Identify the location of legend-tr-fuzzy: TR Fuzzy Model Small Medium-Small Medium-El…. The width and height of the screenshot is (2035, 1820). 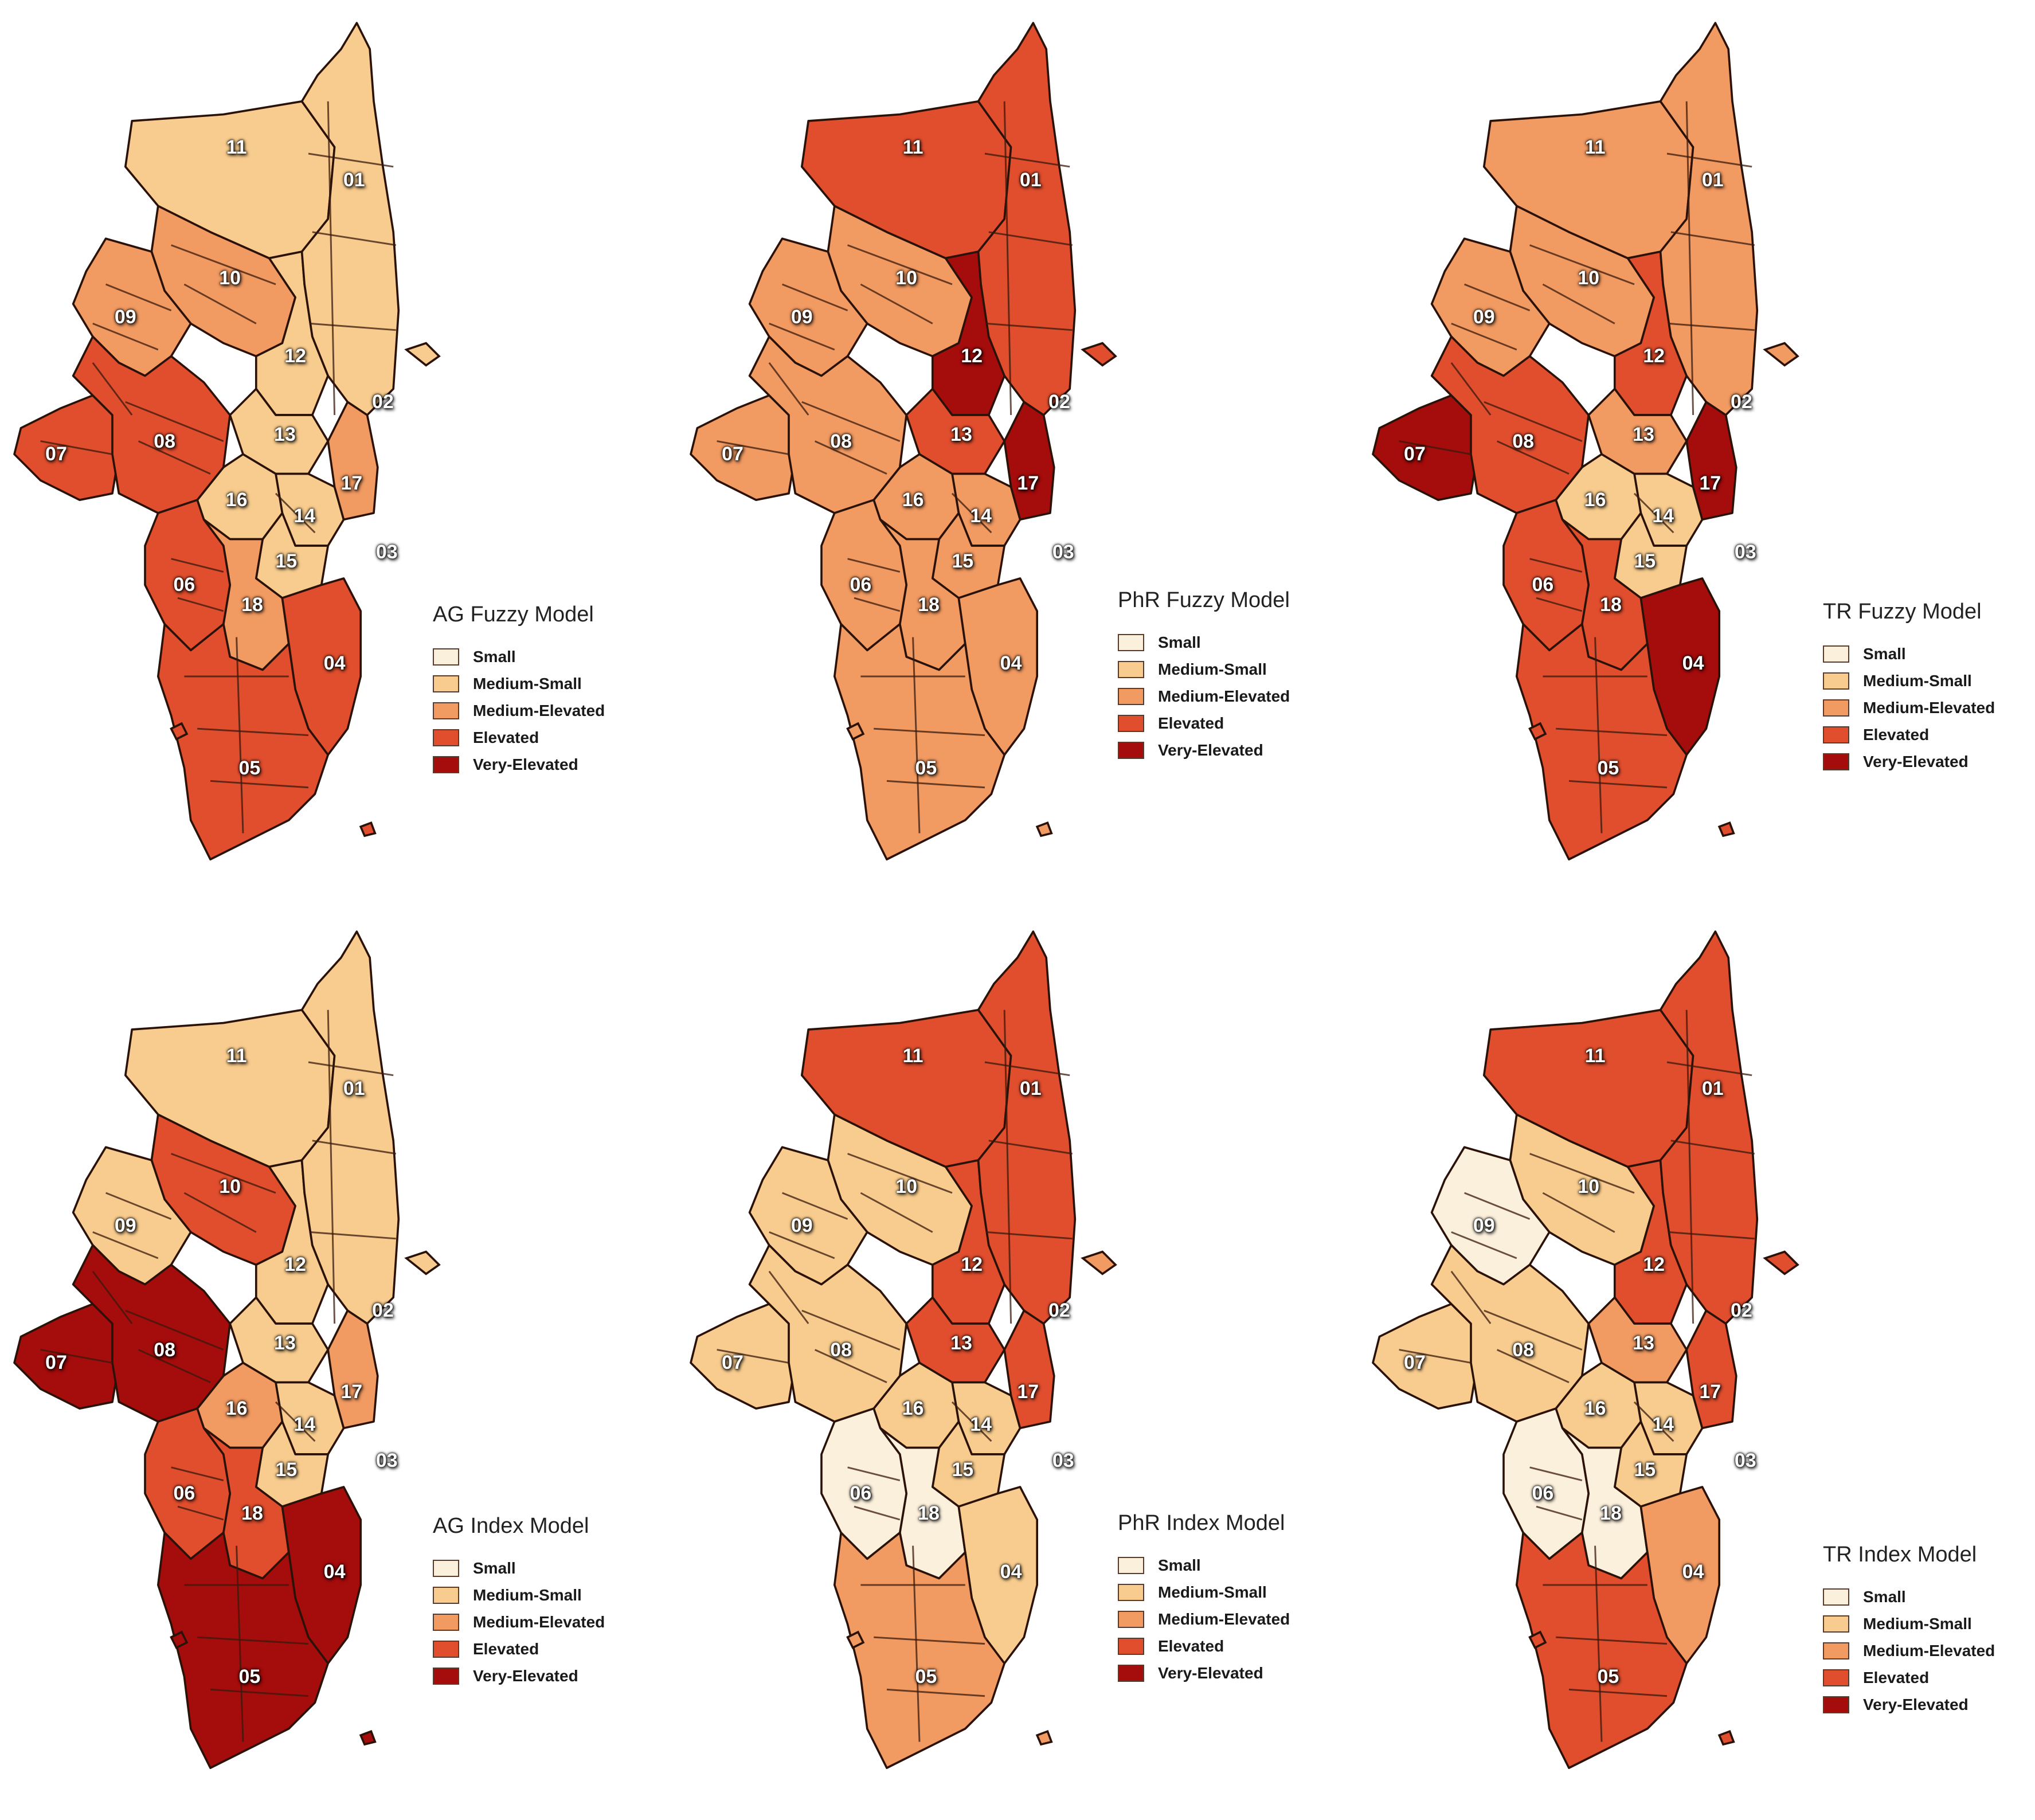
(1929, 687).